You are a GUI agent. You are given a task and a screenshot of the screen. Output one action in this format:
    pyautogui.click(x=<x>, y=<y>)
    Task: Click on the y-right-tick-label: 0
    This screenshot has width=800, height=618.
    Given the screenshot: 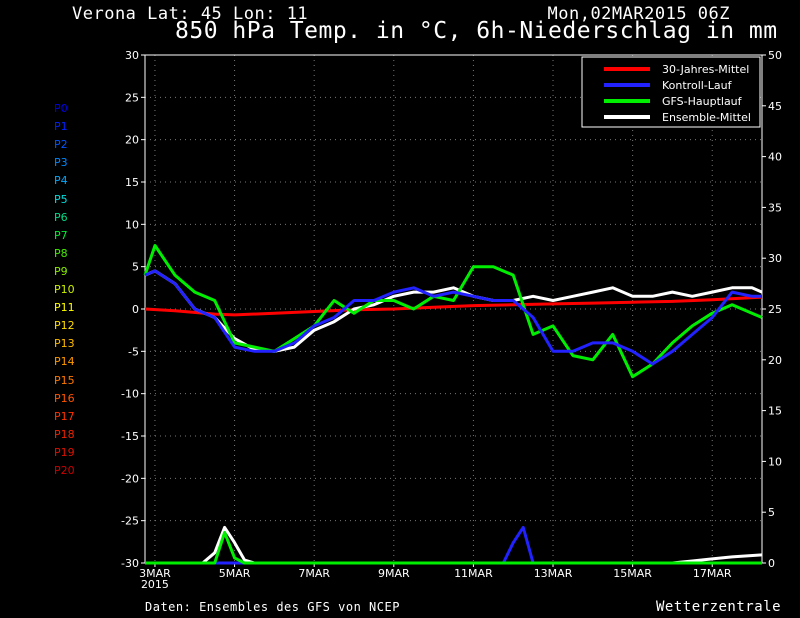 What is the action you would take?
    pyautogui.click(x=771, y=563)
    